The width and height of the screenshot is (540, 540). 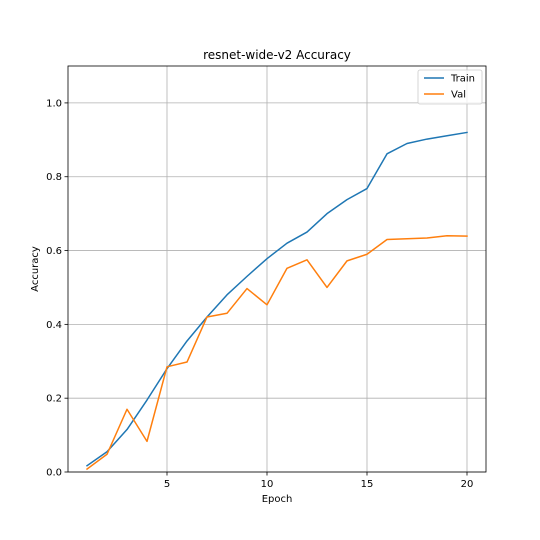 I want to click on y-tick-label: 0.2, so click(x=54, y=399).